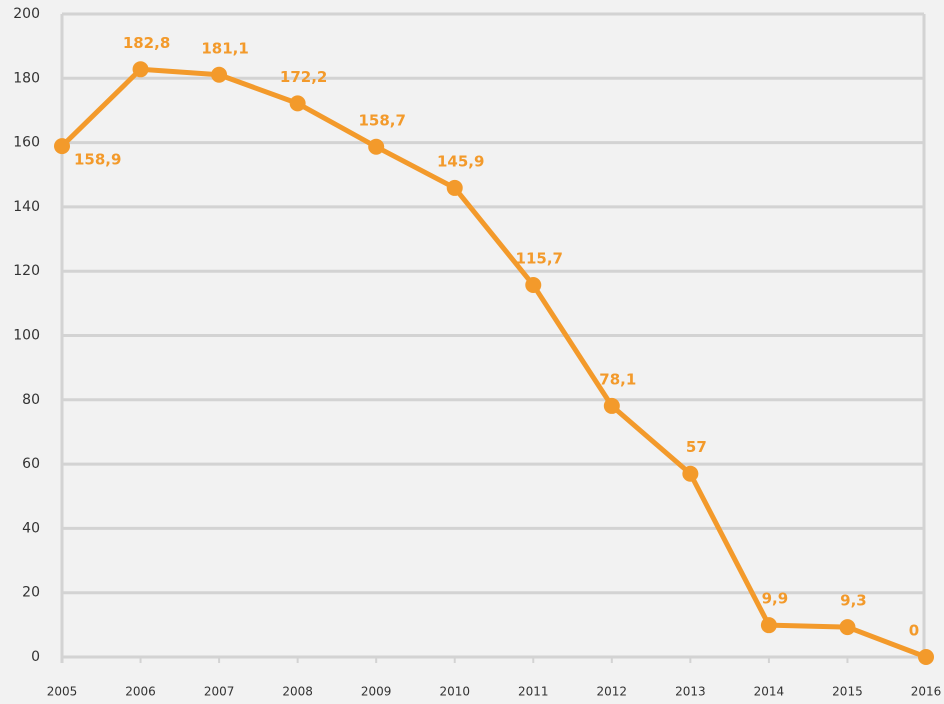 This screenshot has height=704, width=944. Describe the element at coordinates (696, 447) in the screenshot. I see `data-label: 57` at that location.